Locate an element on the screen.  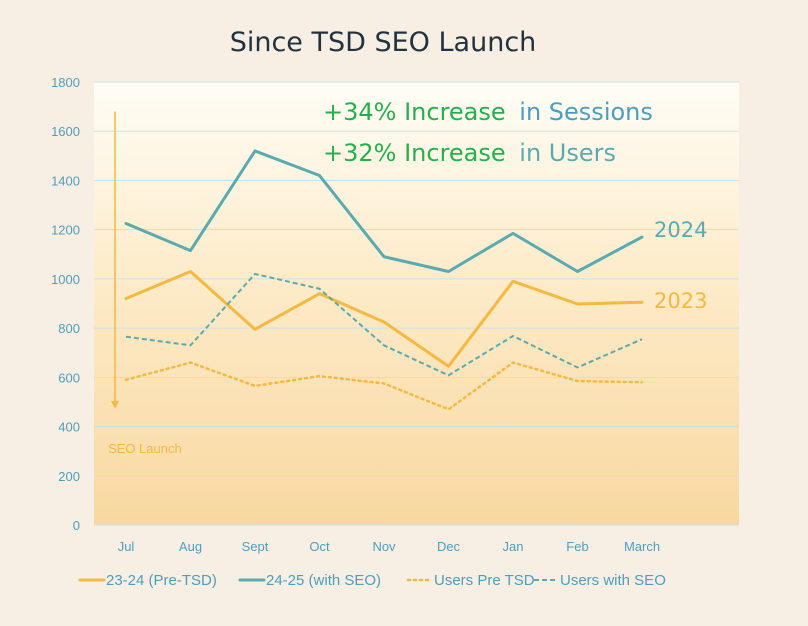
legend-label-23-24-pre-tsd: 23-24 (Pre-TSD) is located at coordinates (161, 580).